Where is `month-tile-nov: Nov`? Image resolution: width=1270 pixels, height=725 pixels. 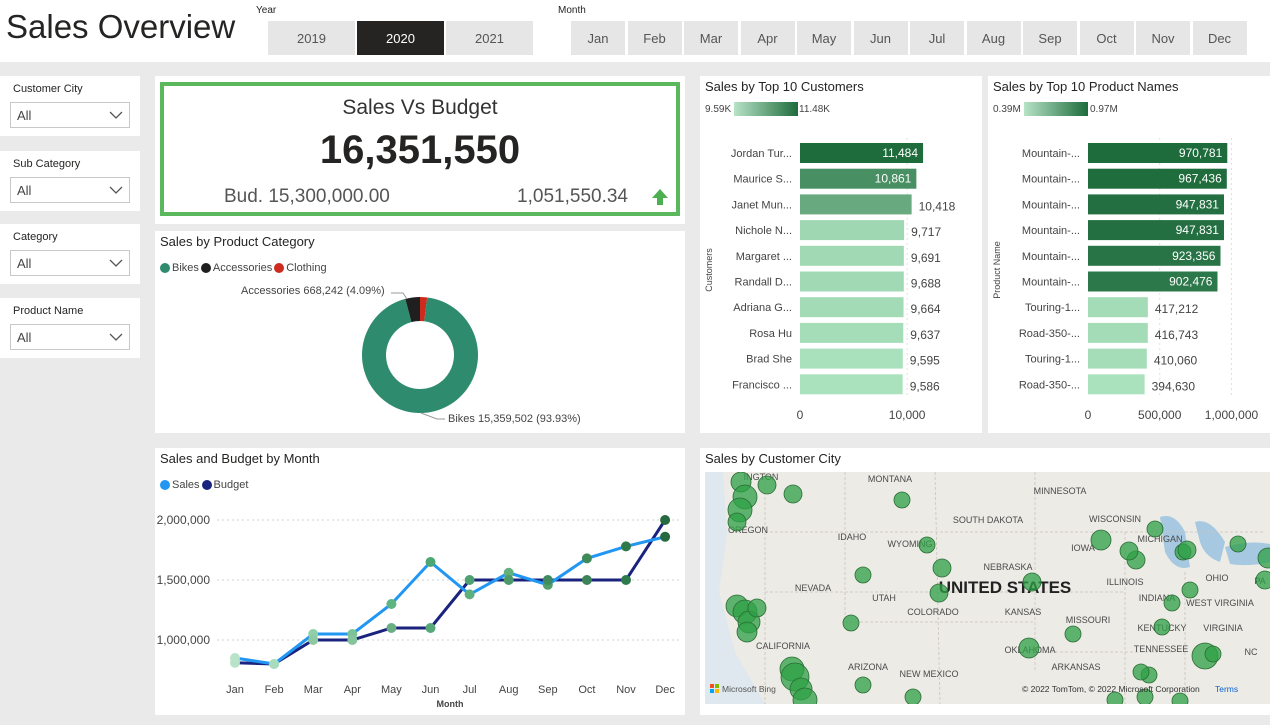 month-tile-nov: Nov is located at coordinates (1163, 38).